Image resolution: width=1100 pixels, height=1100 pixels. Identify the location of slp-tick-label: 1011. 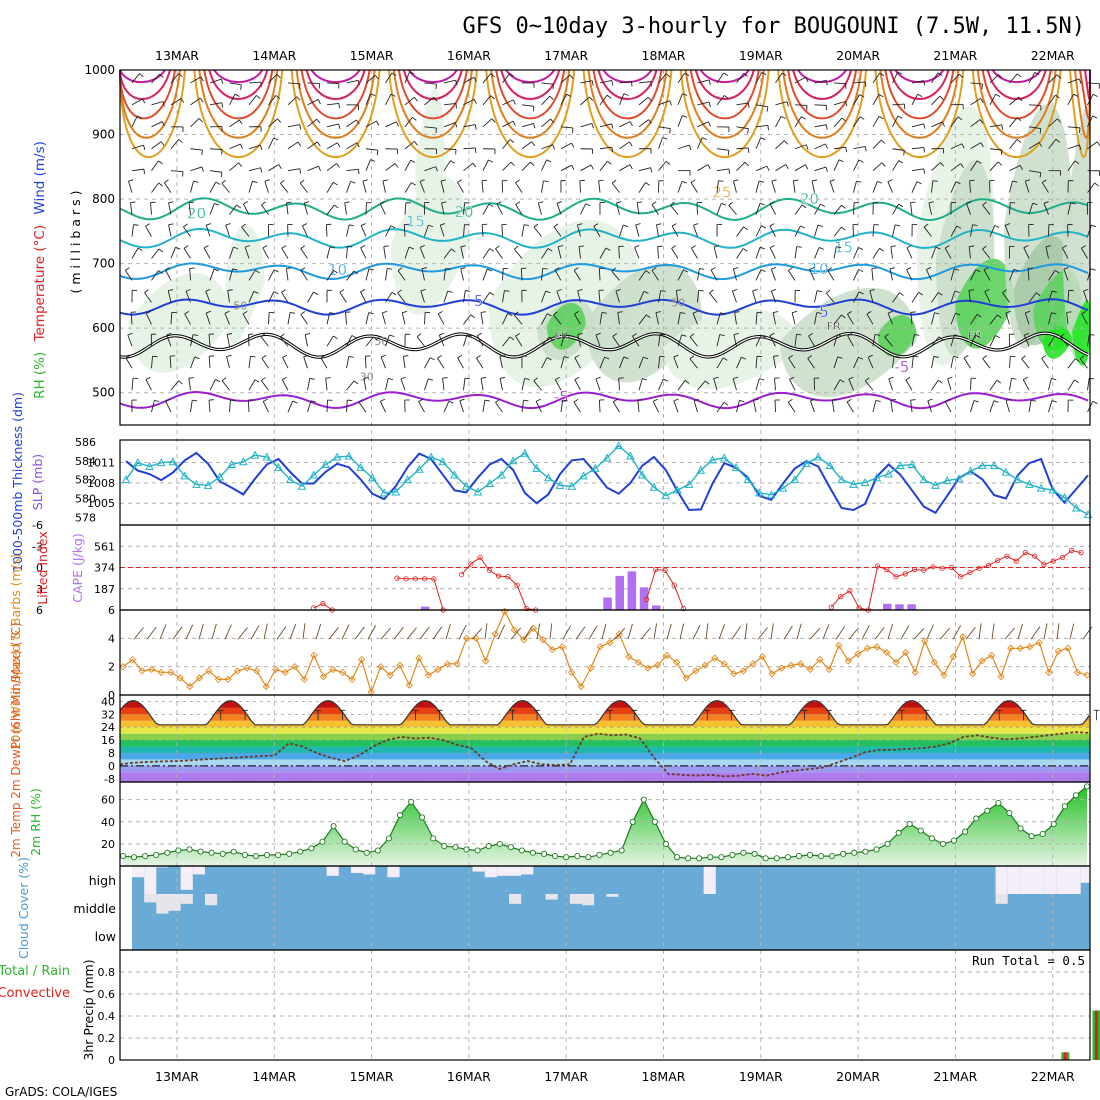
(101, 462).